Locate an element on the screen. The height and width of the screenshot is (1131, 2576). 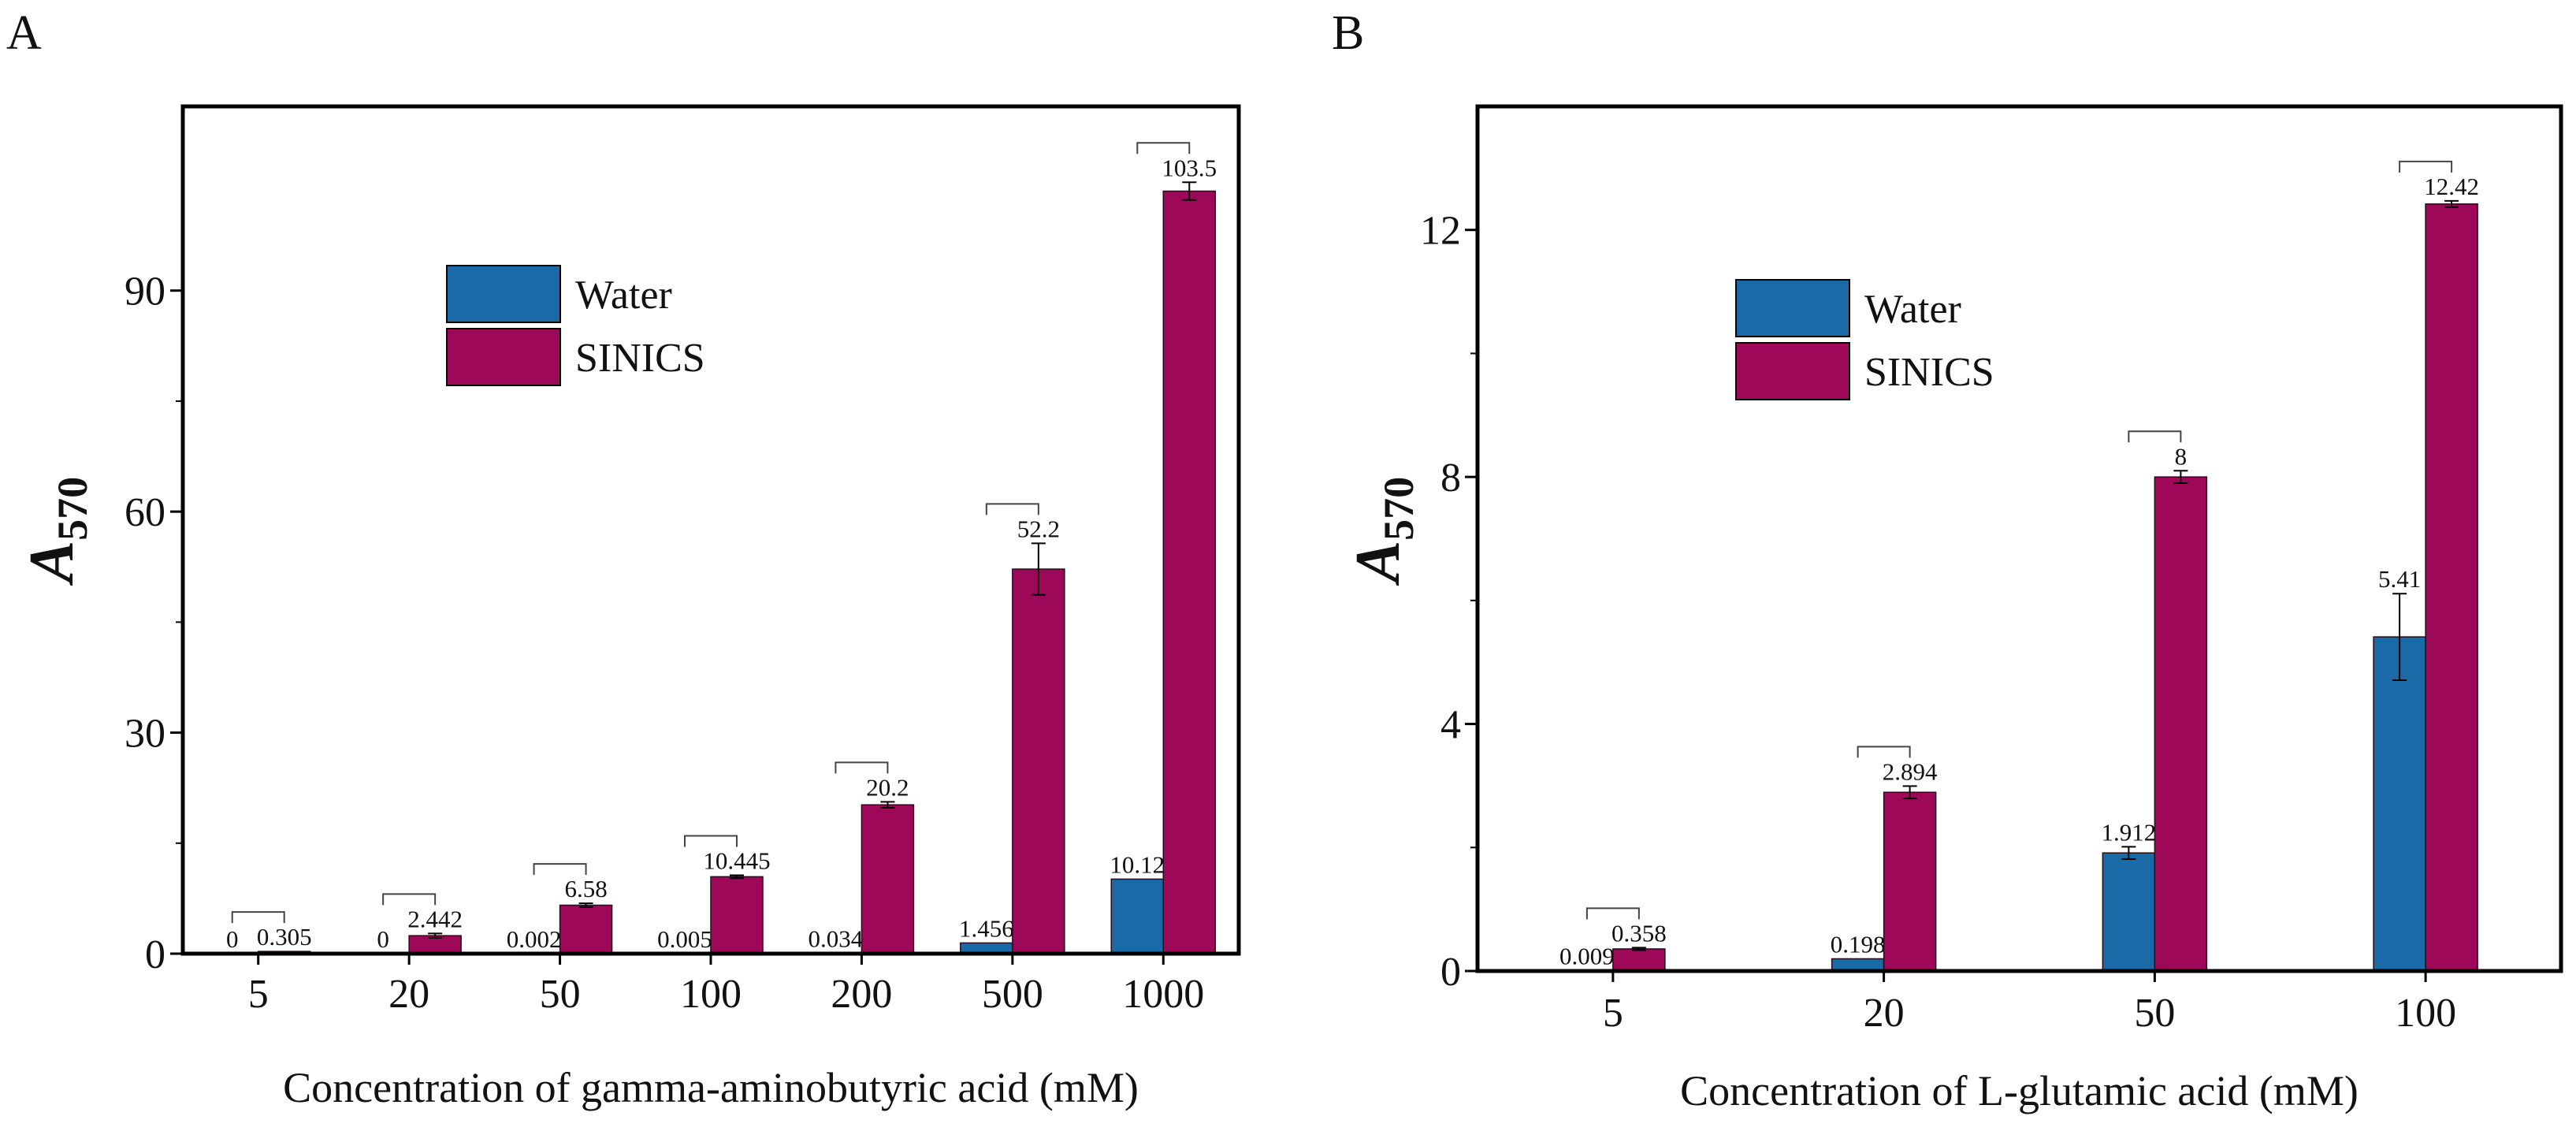
data-label-water: 0.005 is located at coordinates (684, 939).